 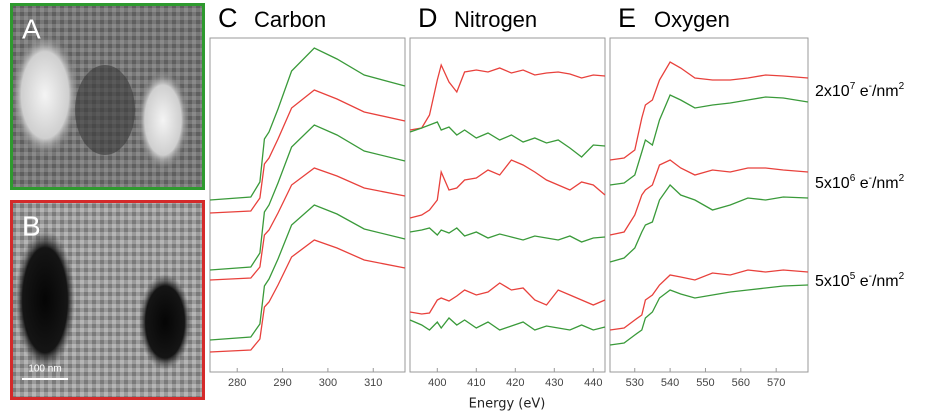 I want to click on x-tick-label: 560, so click(x=741, y=383).